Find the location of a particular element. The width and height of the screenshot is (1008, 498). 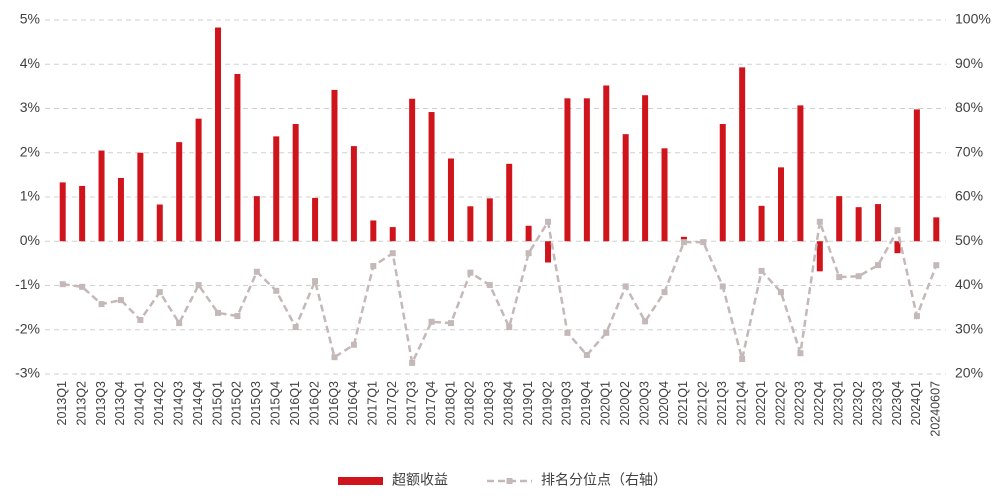

x-tick-label: 2014Q3 is located at coordinates (178, 403).